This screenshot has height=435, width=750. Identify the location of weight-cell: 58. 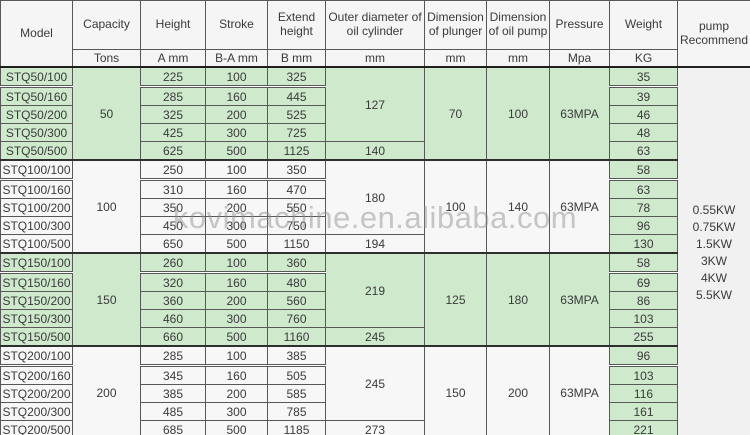
(643, 263).